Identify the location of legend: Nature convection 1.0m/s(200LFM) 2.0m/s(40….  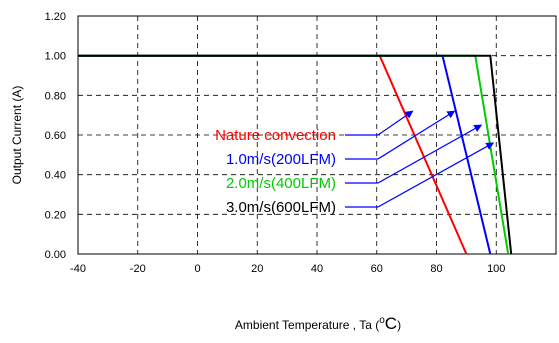
(275, 171).